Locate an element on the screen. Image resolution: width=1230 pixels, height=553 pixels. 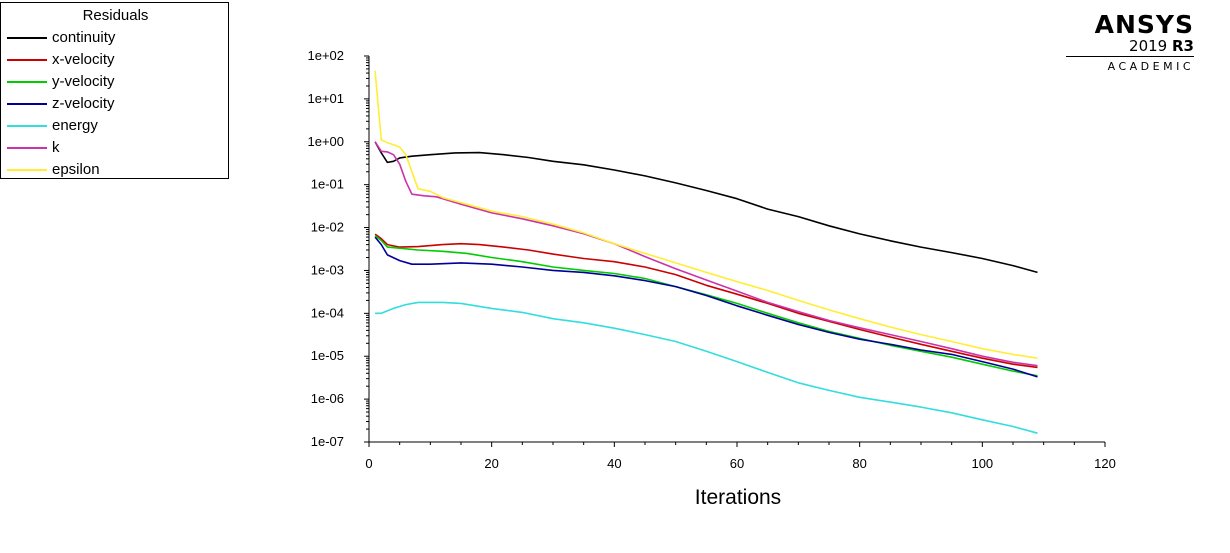
legend-label: y-velocity is located at coordinates (83, 81).